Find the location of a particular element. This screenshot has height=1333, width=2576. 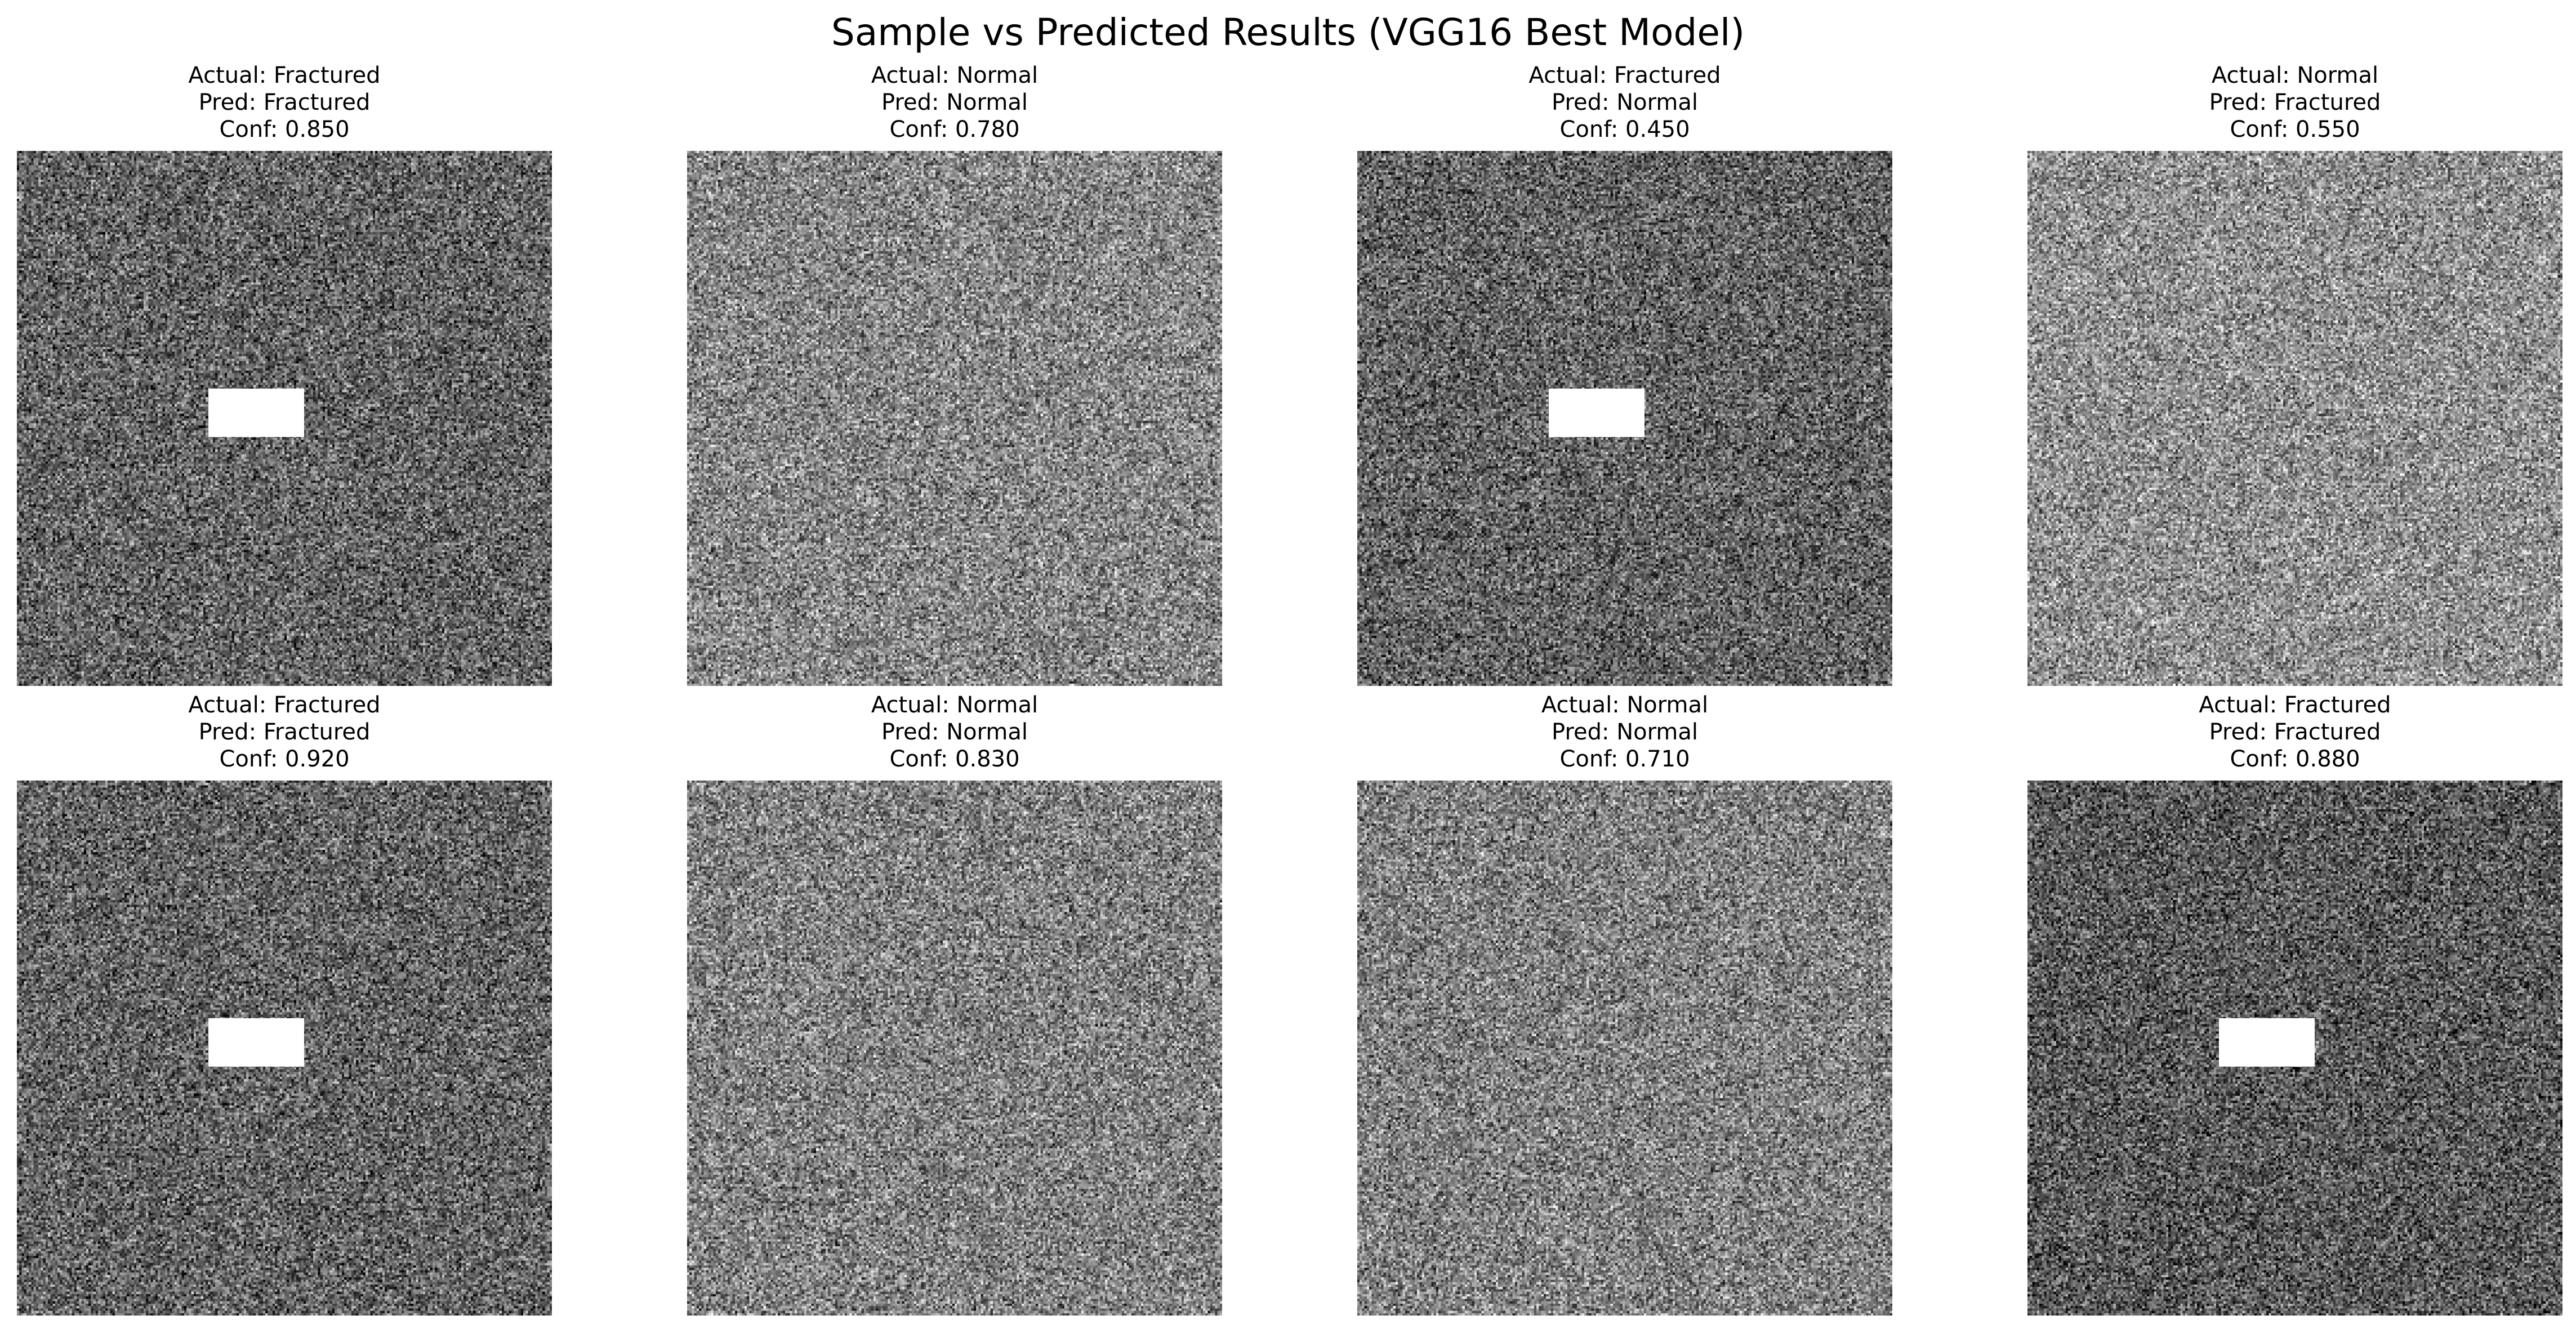

panel-conf-label: Conf: 0.880 is located at coordinates (2295, 759).